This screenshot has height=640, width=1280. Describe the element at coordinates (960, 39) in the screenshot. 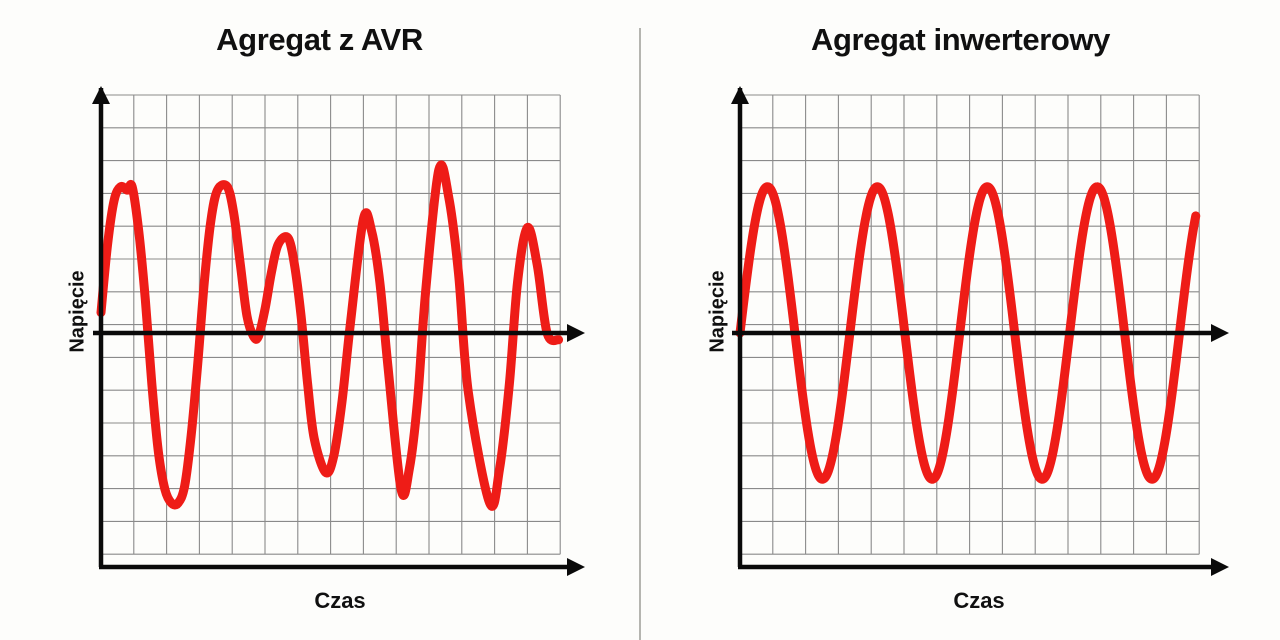

I see `panel-inverter-title: Agregat inwerterowy` at that location.